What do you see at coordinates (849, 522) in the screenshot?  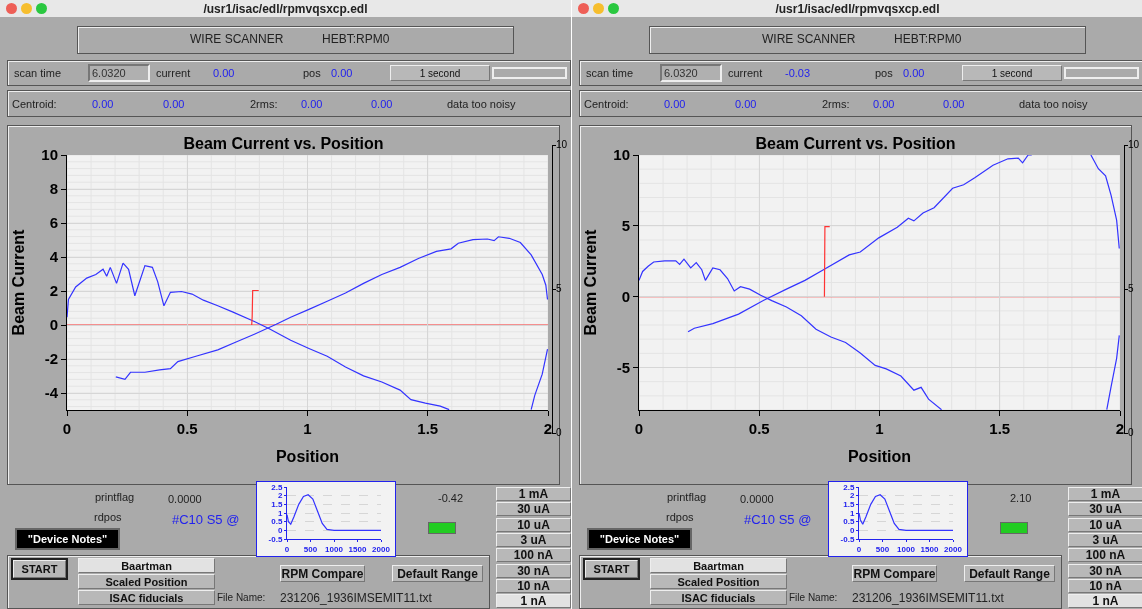 I see `y-tick-label: 0.5` at bounding box center [849, 522].